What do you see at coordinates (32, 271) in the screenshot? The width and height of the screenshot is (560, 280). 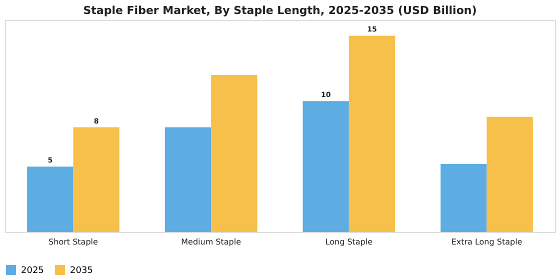 I see `legend-label: 2025` at bounding box center [32, 271].